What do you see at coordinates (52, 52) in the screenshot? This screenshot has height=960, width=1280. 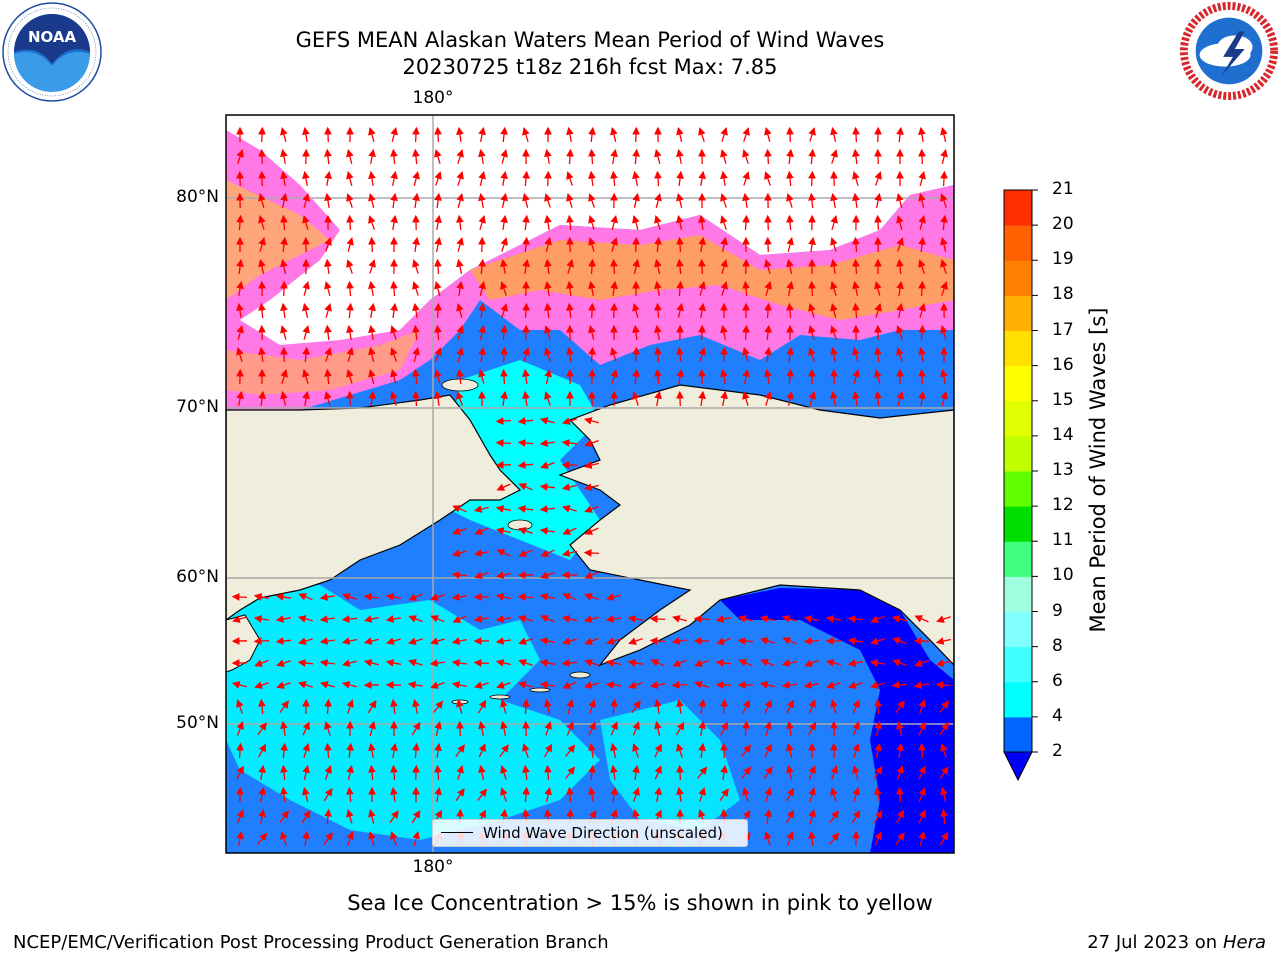 I see `noaa-logo: NOAA` at bounding box center [52, 52].